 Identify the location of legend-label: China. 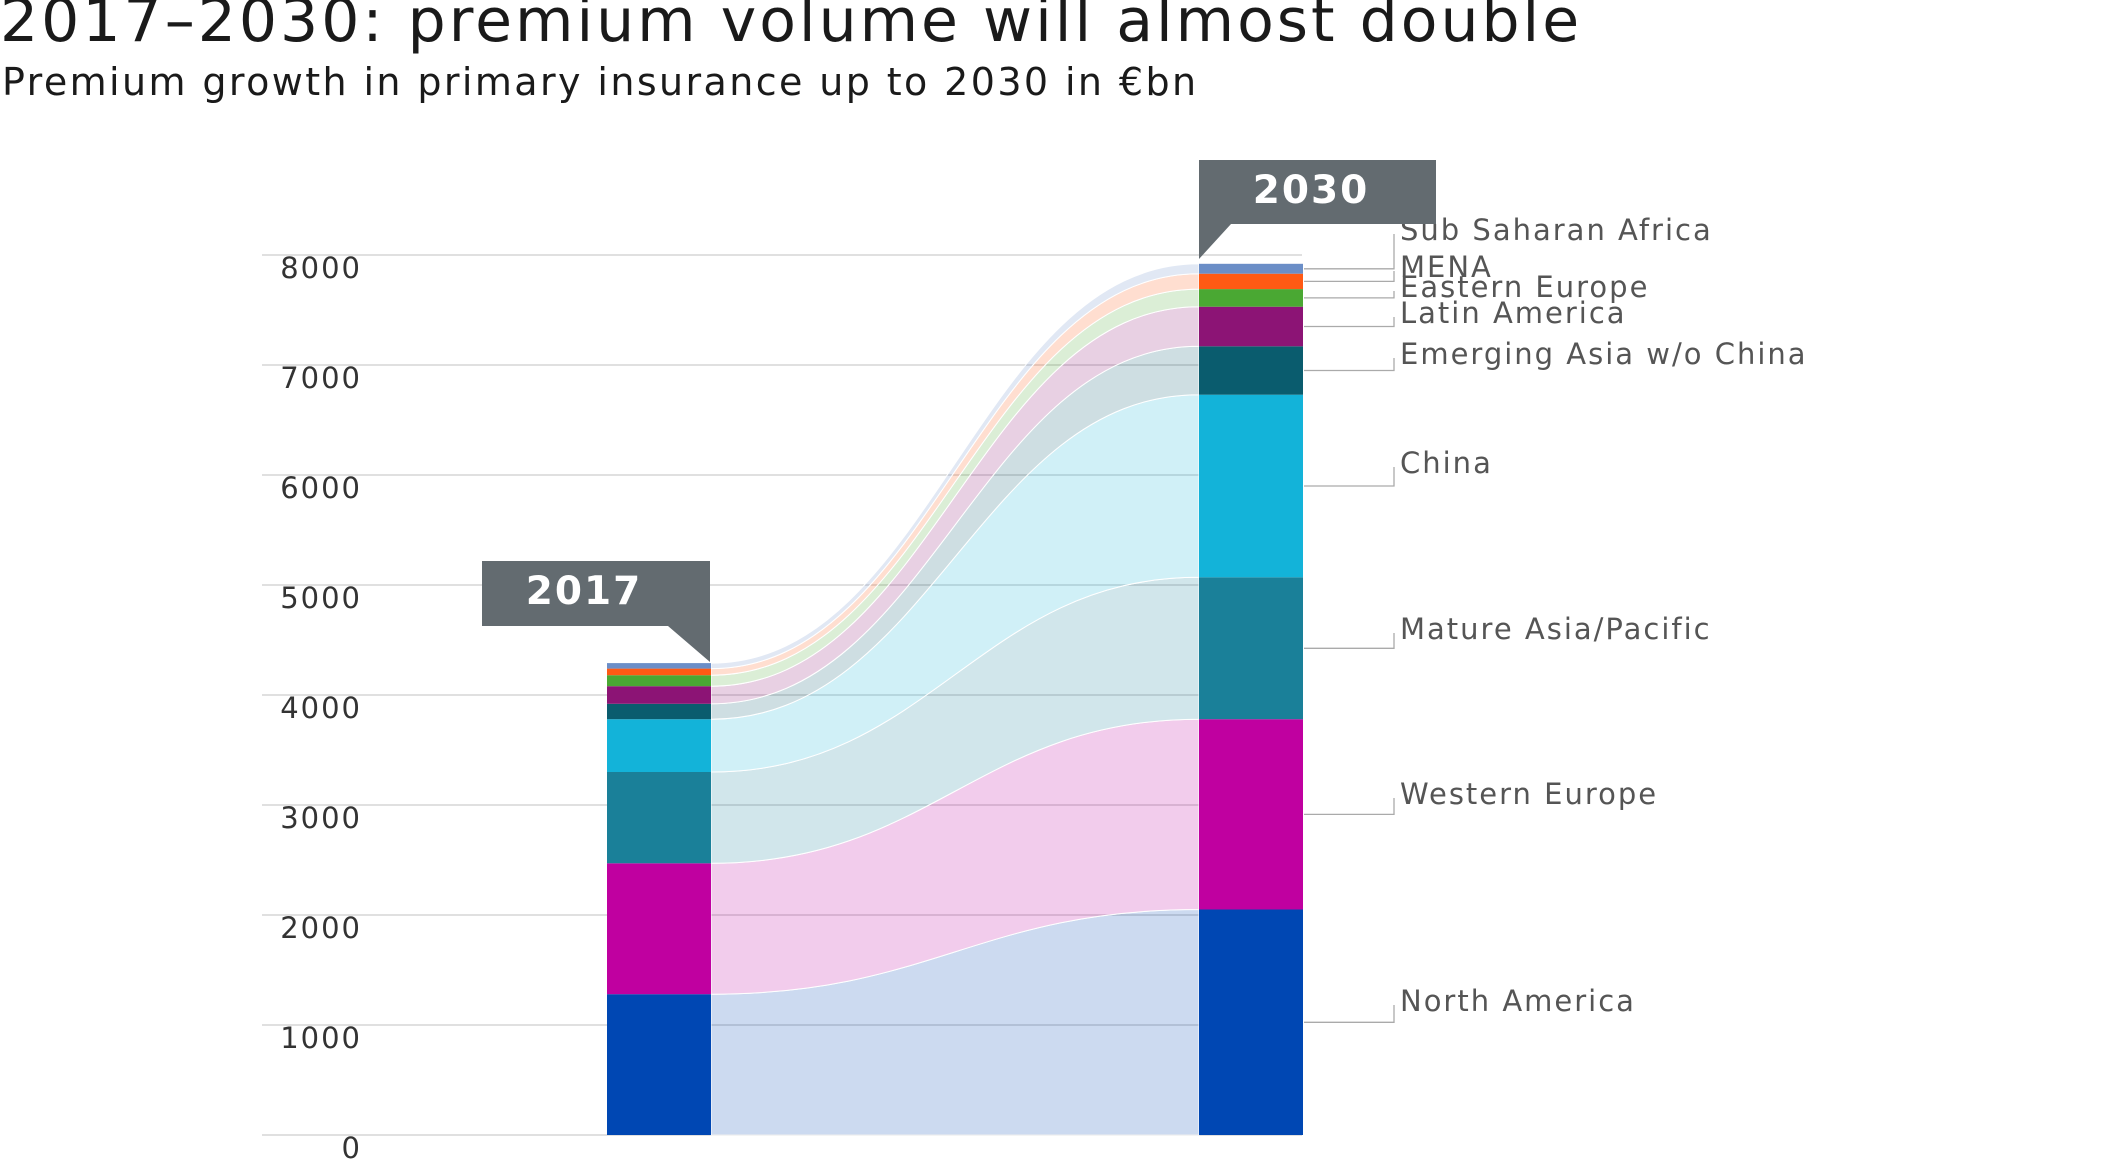
(1446, 463).